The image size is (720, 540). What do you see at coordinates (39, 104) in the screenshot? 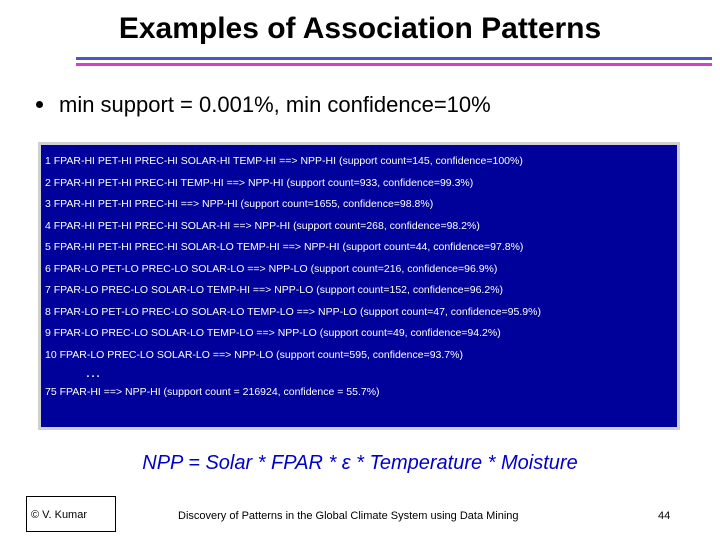
I see `bullet-dot-icon` at bounding box center [39, 104].